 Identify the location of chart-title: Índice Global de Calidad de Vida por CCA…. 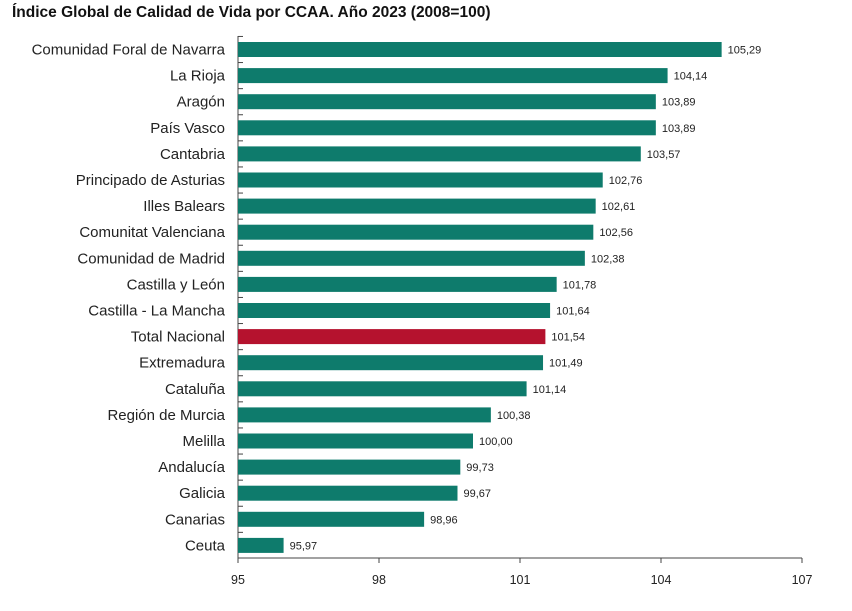
(251, 12).